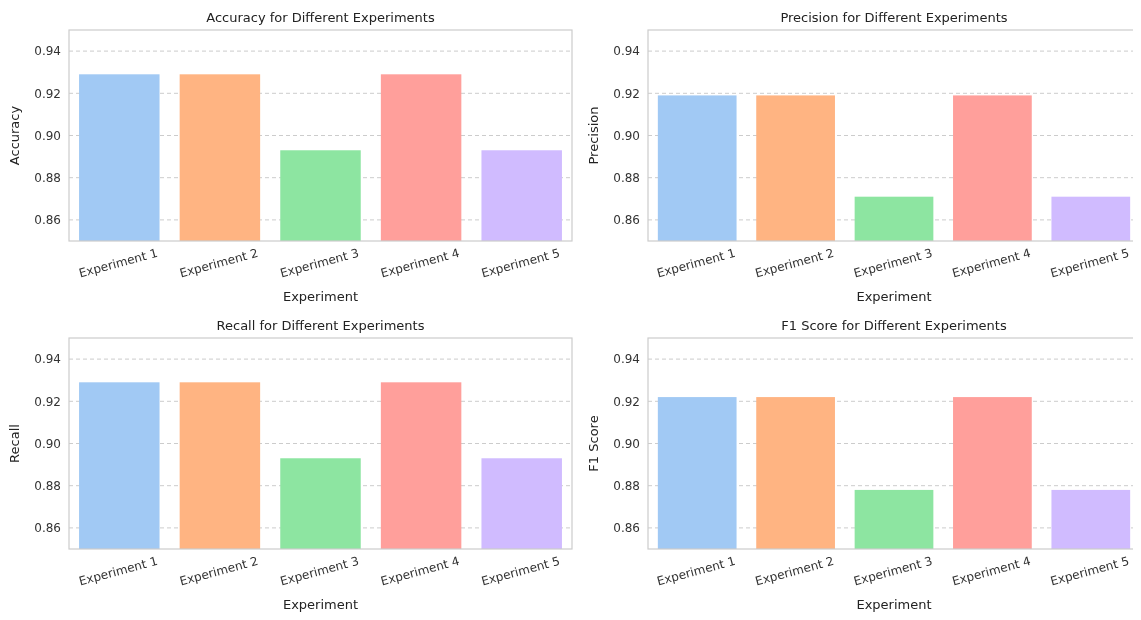  What do you see at coordinates (894, 17) in the screenshot?
I see `chart-title: Precision for Different Experiments` at bounding box center [894, 17].